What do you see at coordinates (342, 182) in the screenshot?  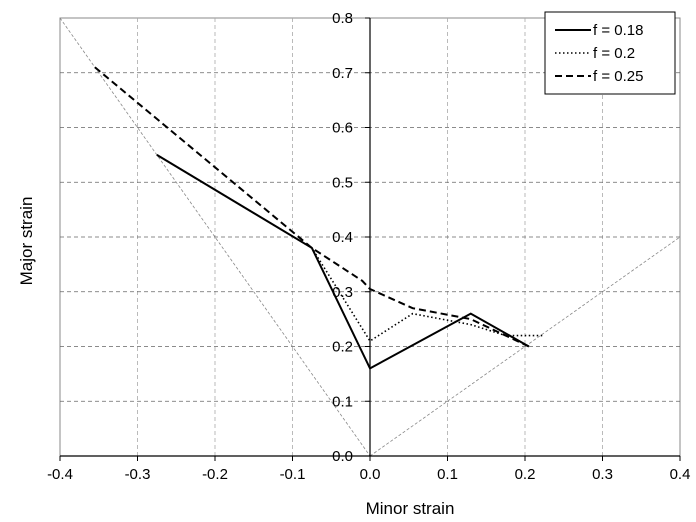 I see `y-tick-label: 0.5` at bounding box center [342, 182].